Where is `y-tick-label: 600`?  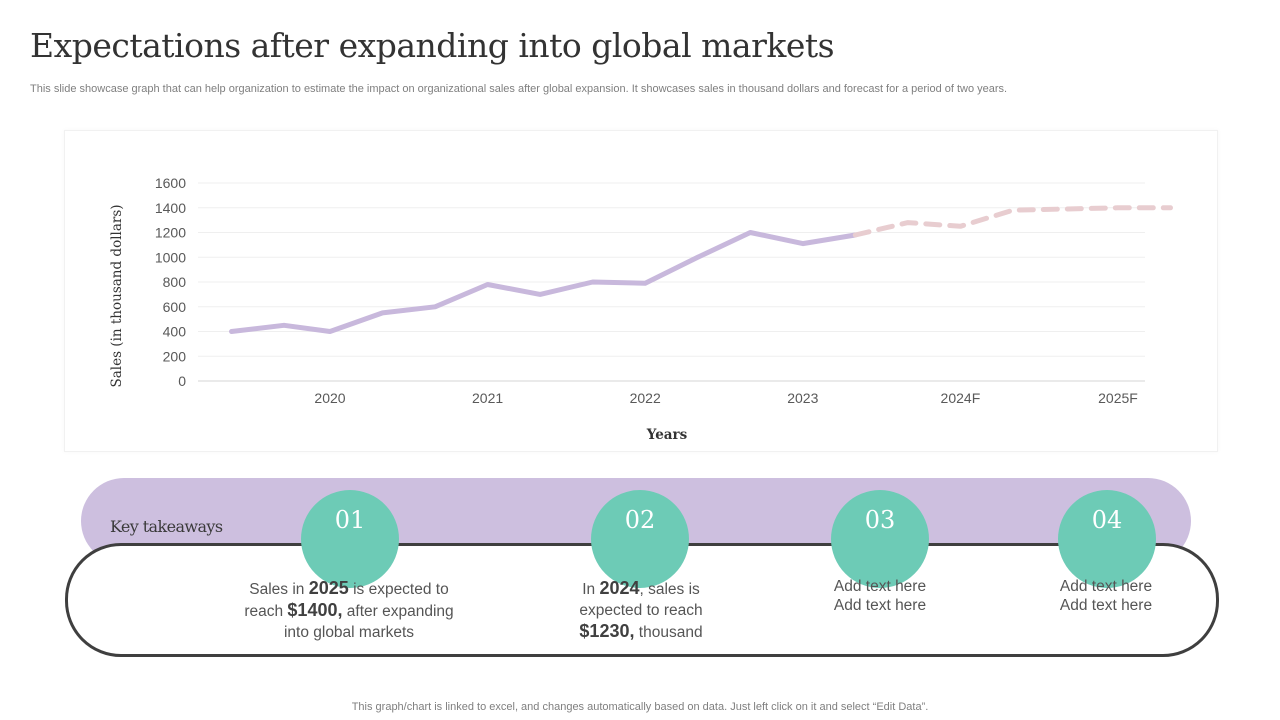
y-tick-label: 600 is located at coordinates (175, 307).